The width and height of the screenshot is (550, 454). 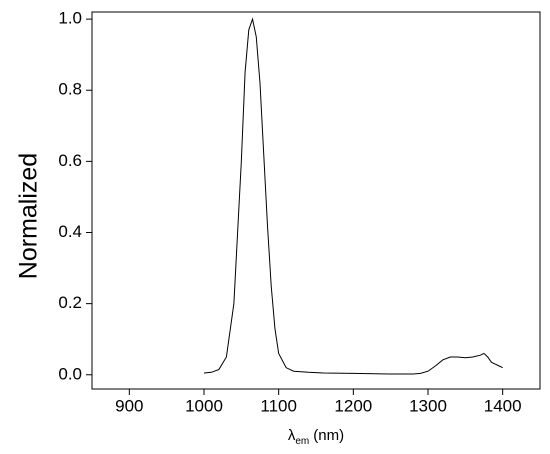 What do you see at coordinates (503, 405) in the screenshot?
I see `x-tick-label: 1400` at bounding box center [503, 405].